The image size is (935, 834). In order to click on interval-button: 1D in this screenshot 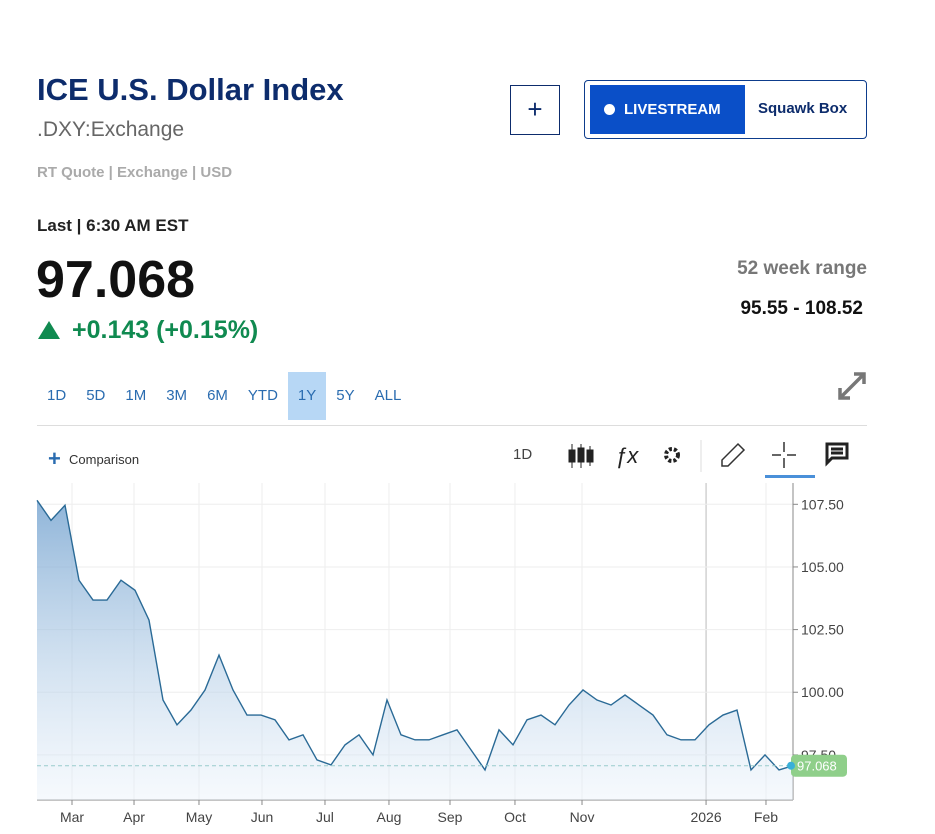, I will do `click(523, 454)`.